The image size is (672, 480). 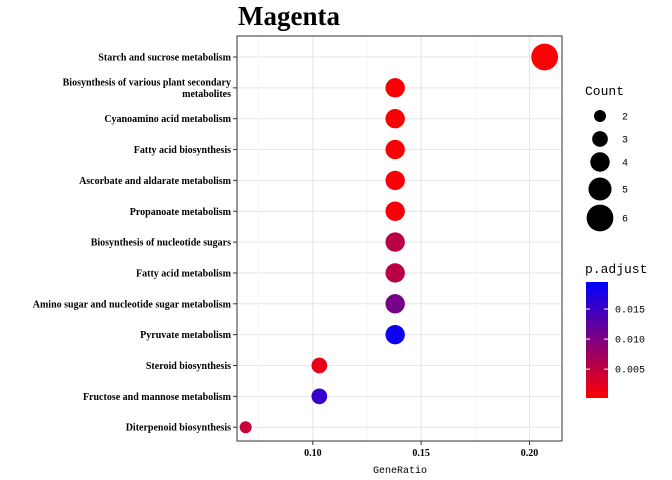 What do you see at coordinates (616, 330) in the screenshot?
I see `color-legend: p.adjust 0.005 0.010 0.015` at bounding box center [616, 330].